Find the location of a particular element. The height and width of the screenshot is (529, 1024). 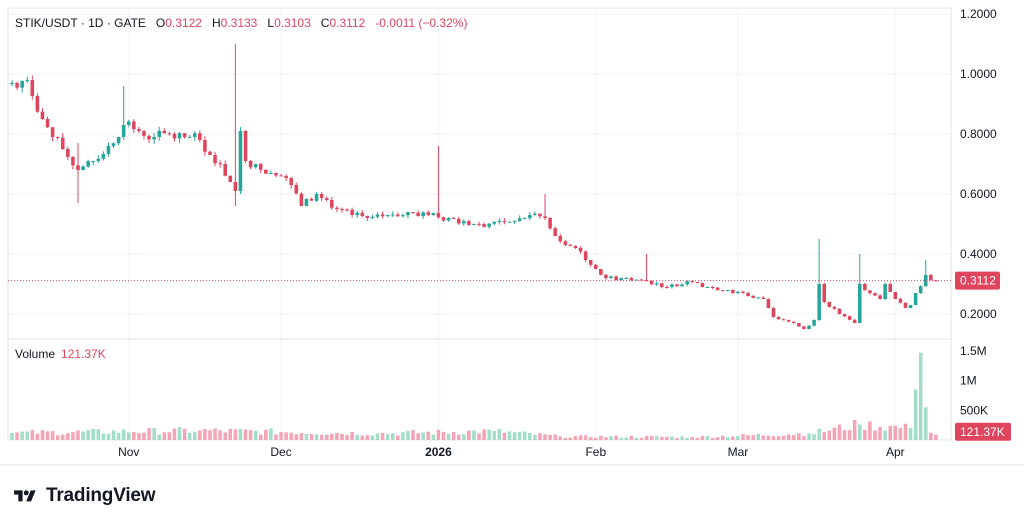

volume-legend: Volume 121.37K is located at coordinates (60, 354).